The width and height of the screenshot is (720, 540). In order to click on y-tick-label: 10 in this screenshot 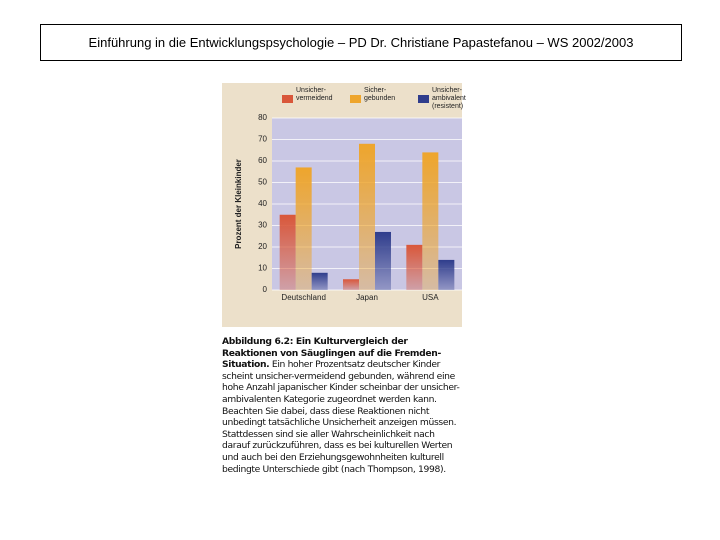, I will do `click(262, 268)`.